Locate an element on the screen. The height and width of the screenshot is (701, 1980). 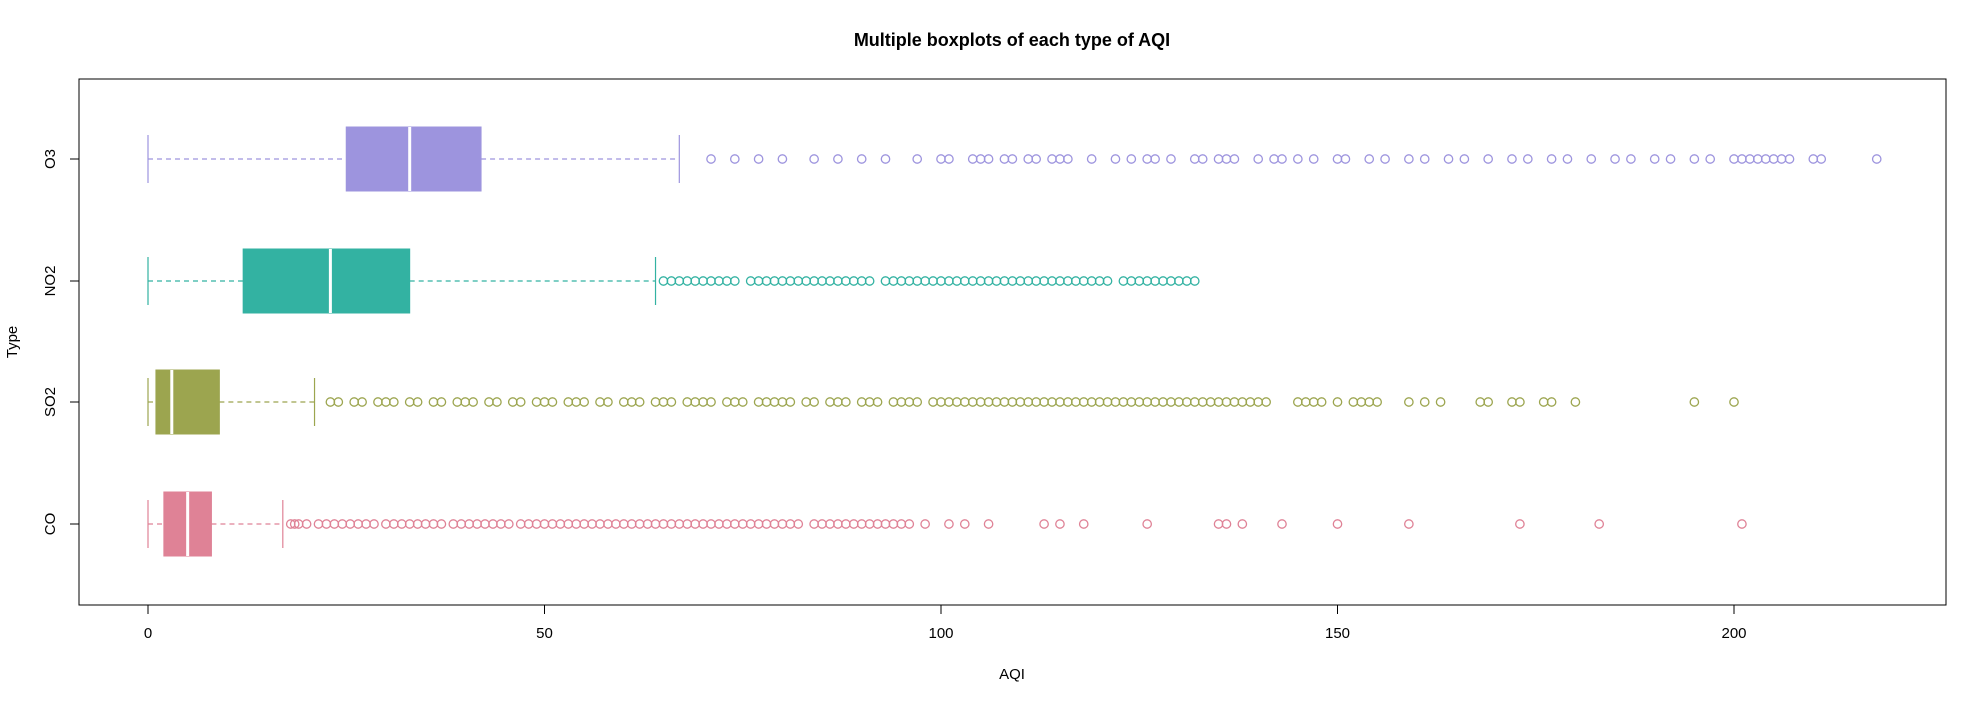
so2-box is located at coordinates (187, 402).